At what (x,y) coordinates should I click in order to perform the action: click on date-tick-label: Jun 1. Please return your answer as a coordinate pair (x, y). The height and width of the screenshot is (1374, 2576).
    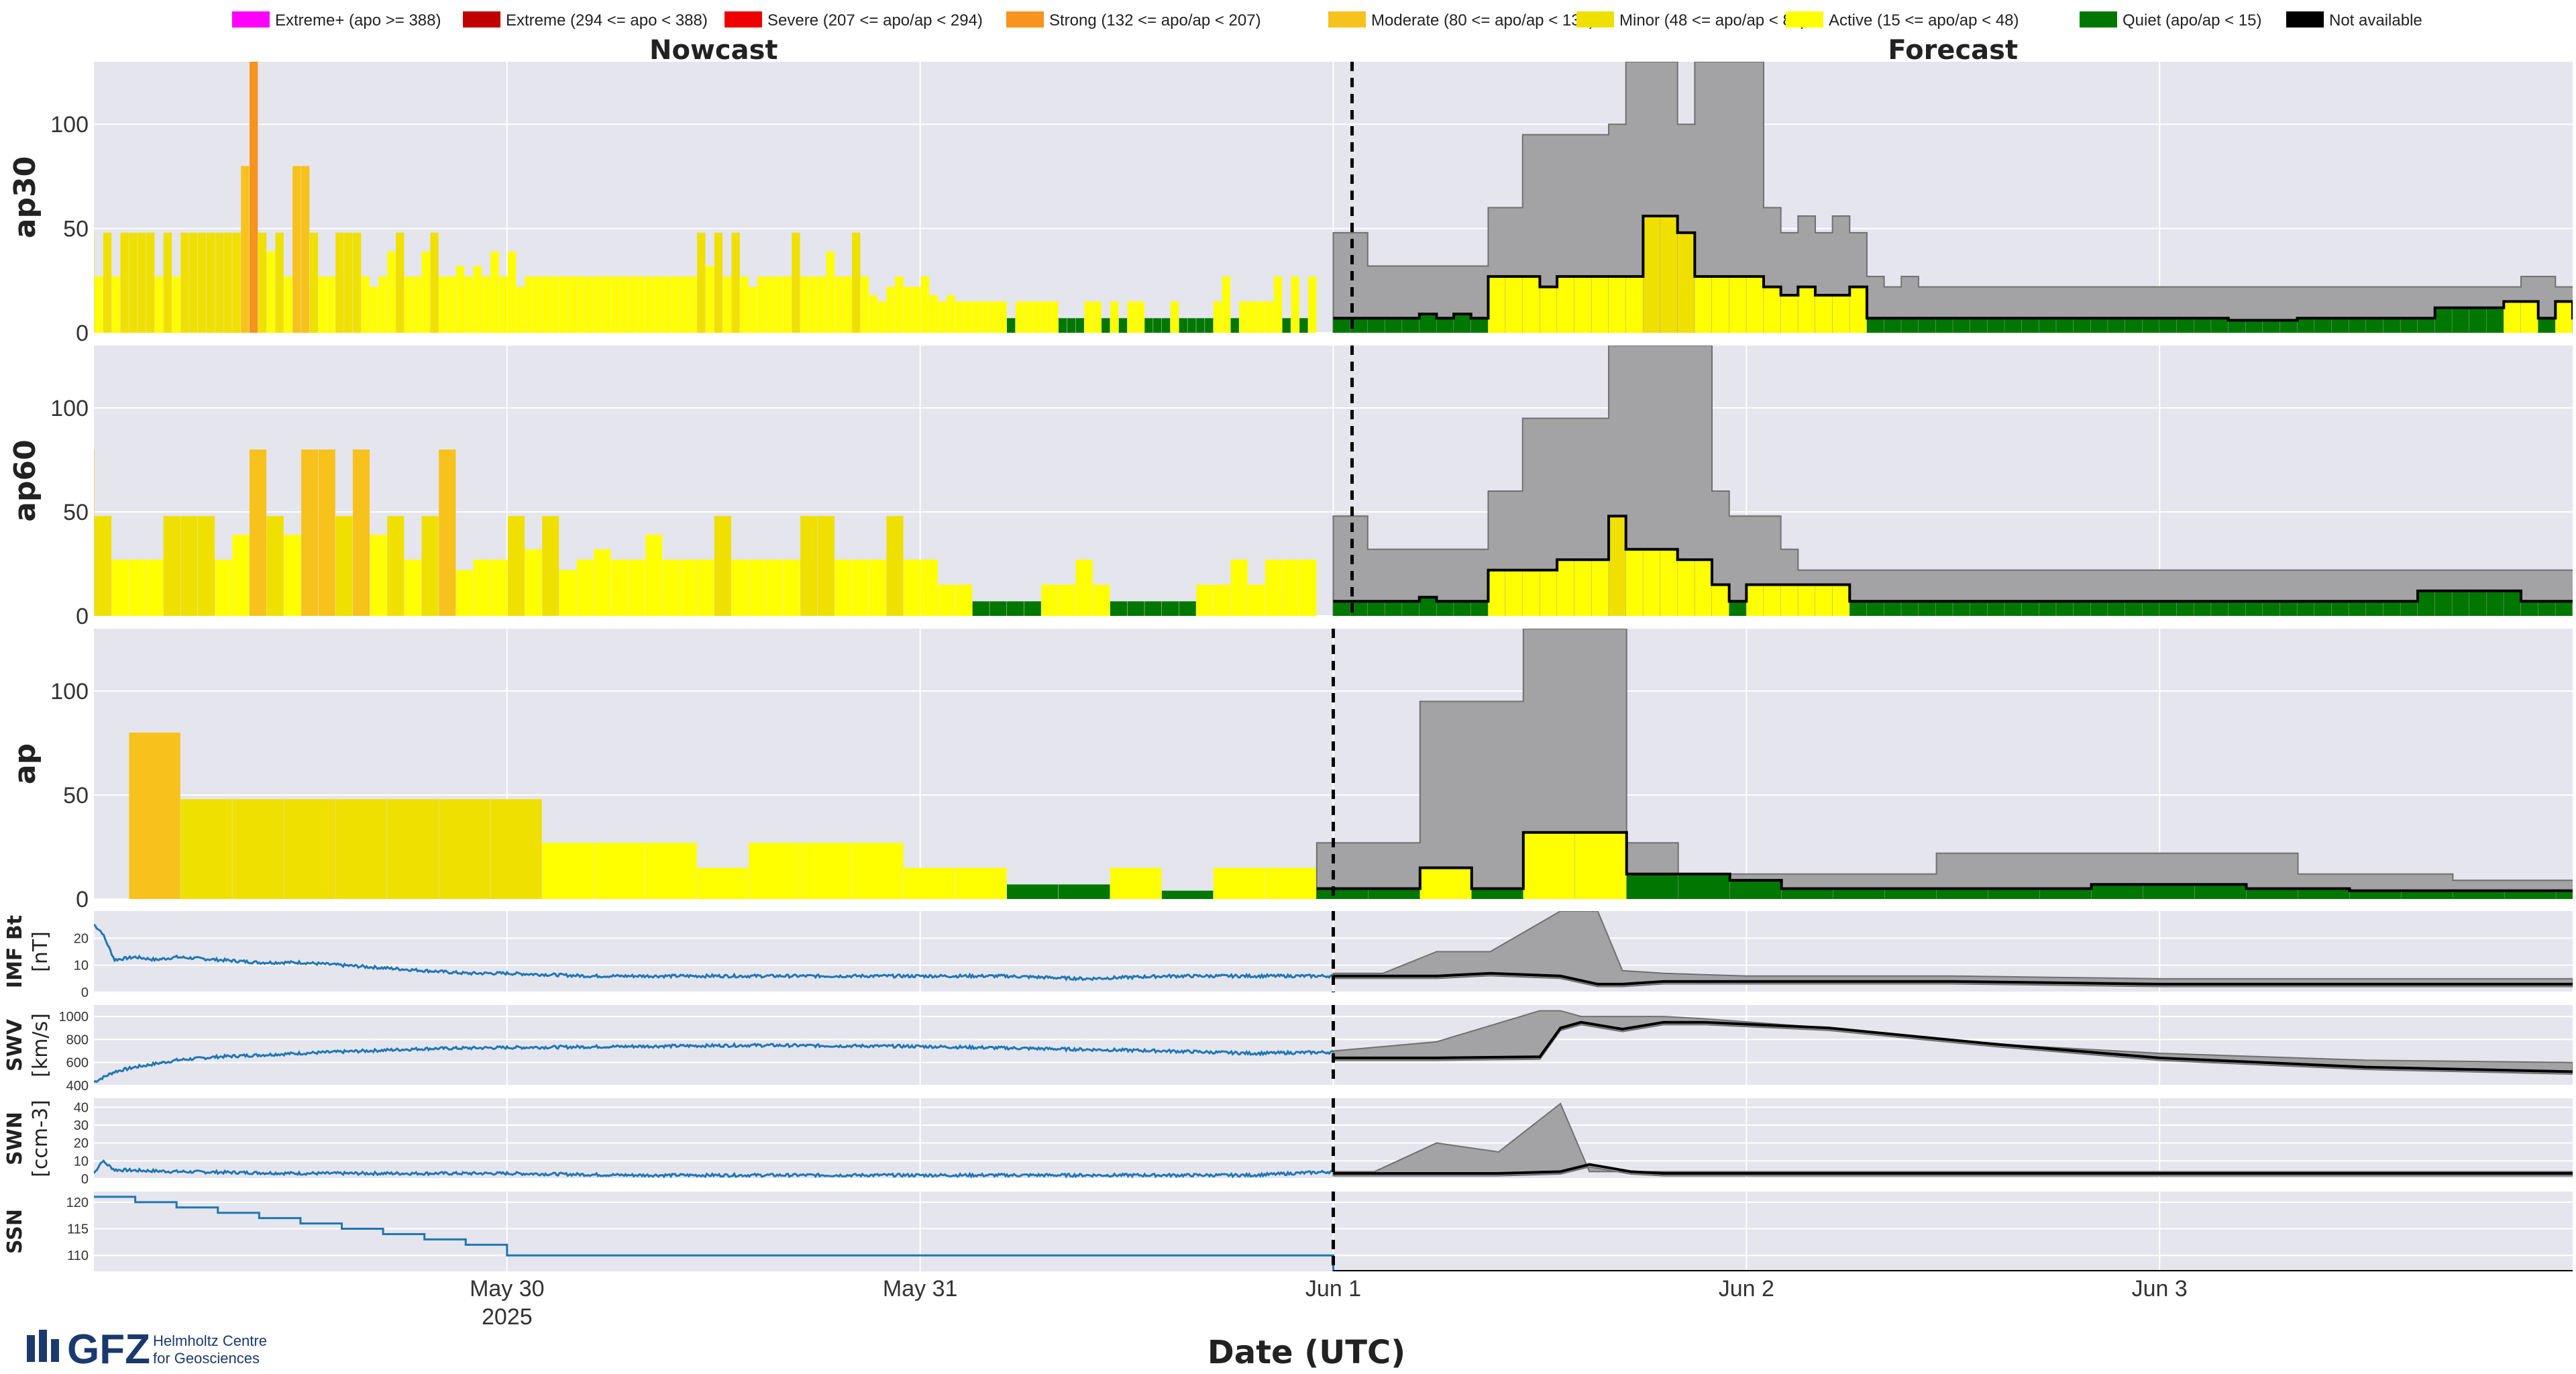
    Looking at the image, I should click on (1333, 1289).